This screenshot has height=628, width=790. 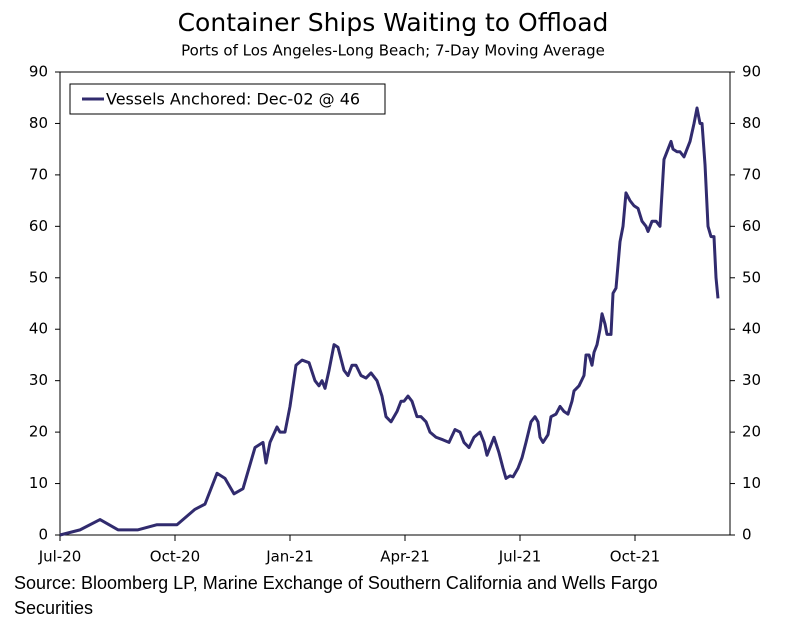 I want to click on x-tick-label: Oct-20, so click(x=175, y=557).